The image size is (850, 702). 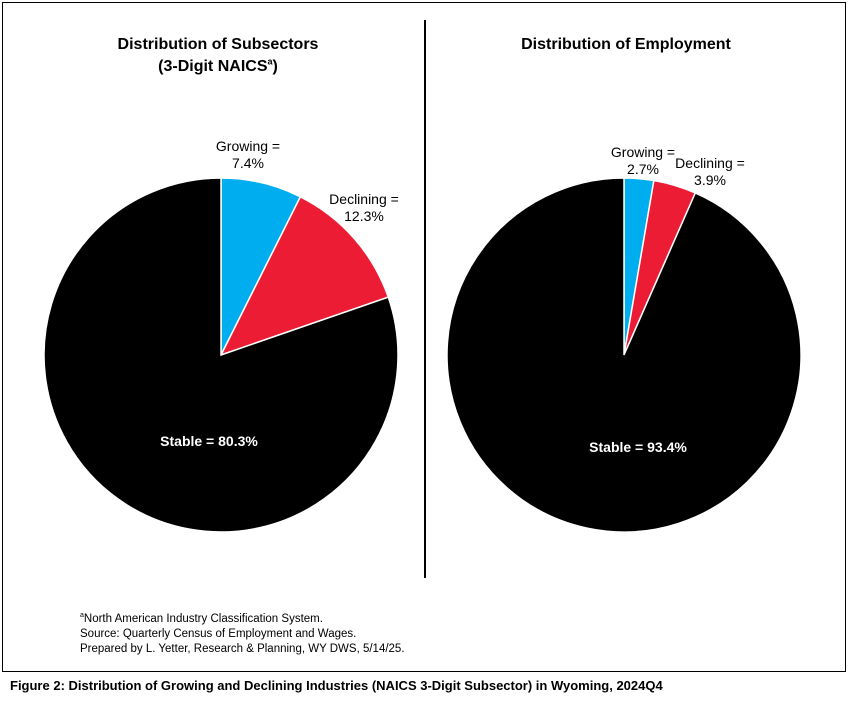 What do you see at coordinates (643, 169) in the screenshot?
I see `growing-label-value: 2.7%` at bounding box center [643, 169].